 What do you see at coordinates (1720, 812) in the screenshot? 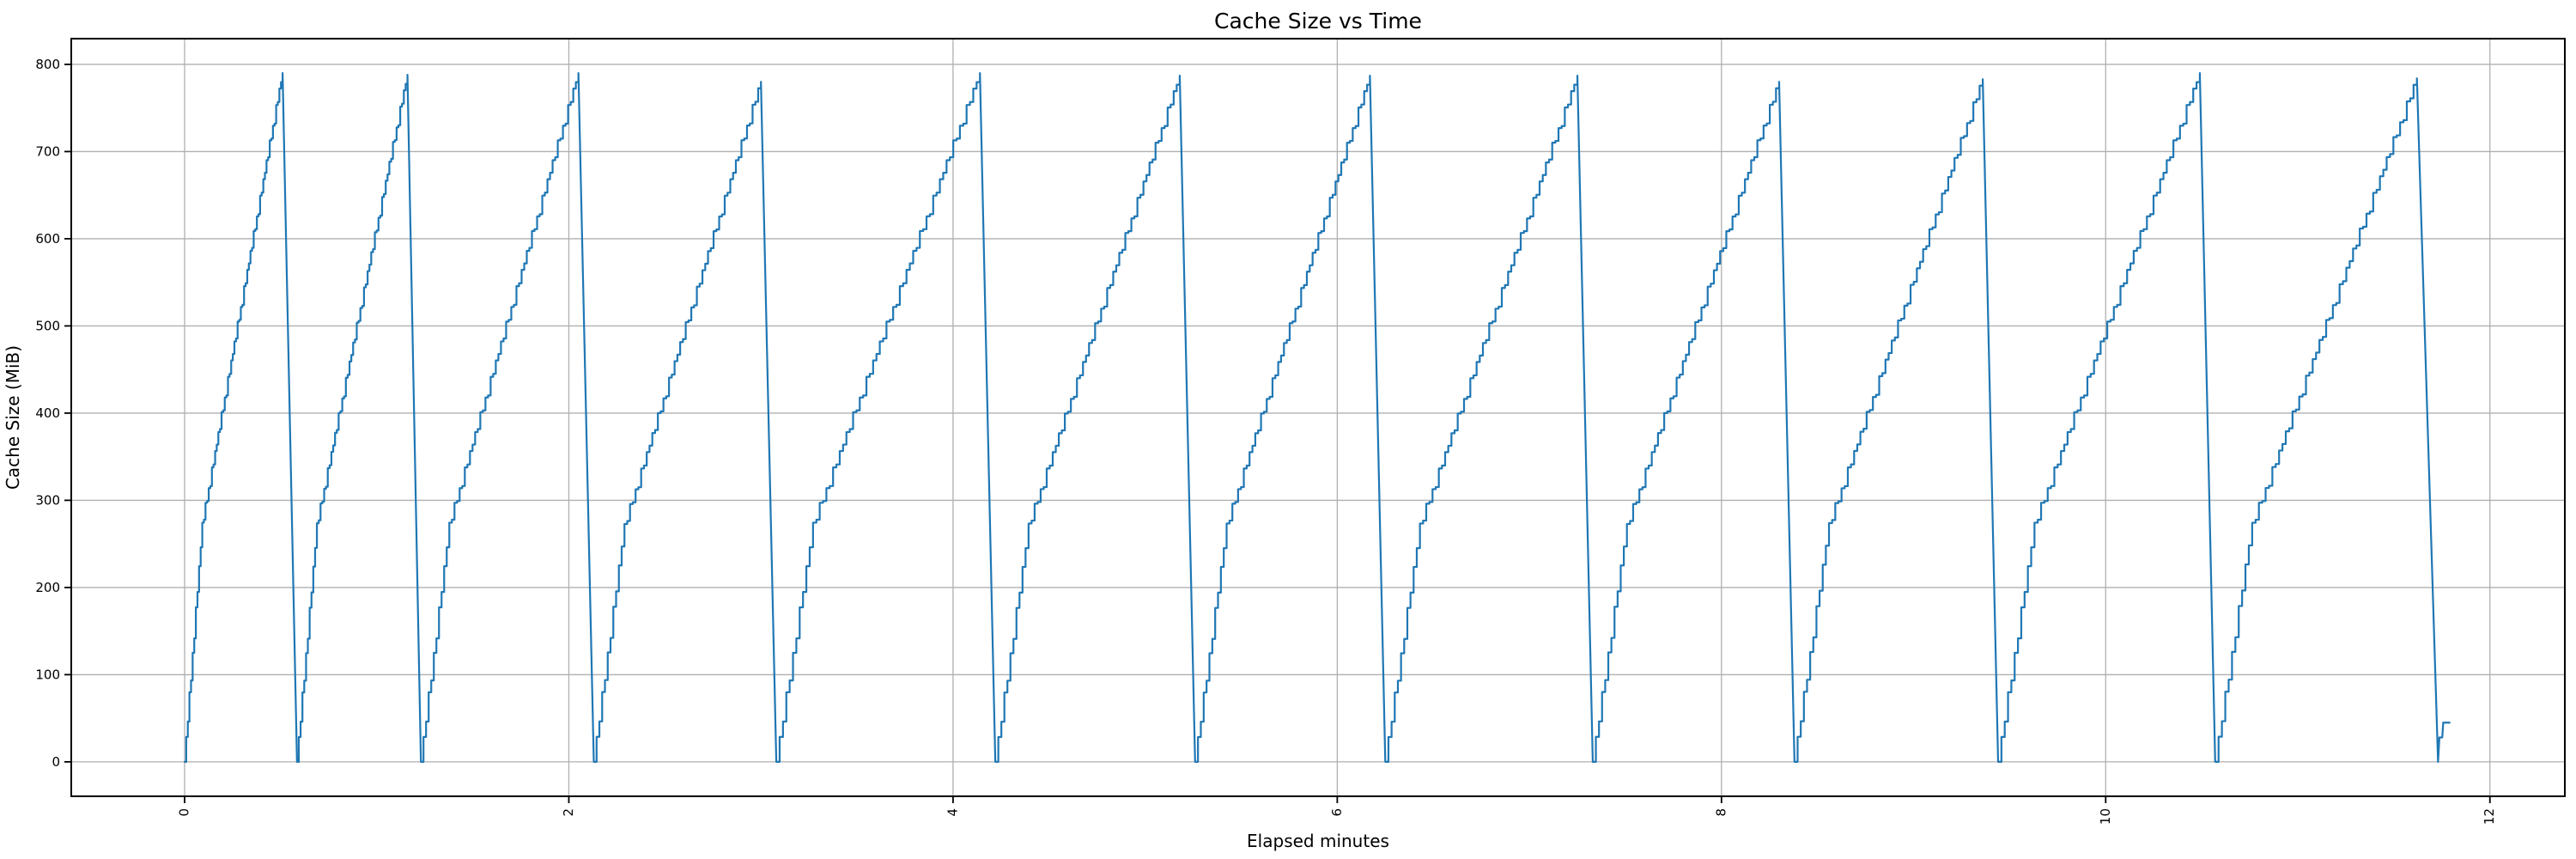
I see `x-tick-label: 8` at bounding box center [1720, 812].